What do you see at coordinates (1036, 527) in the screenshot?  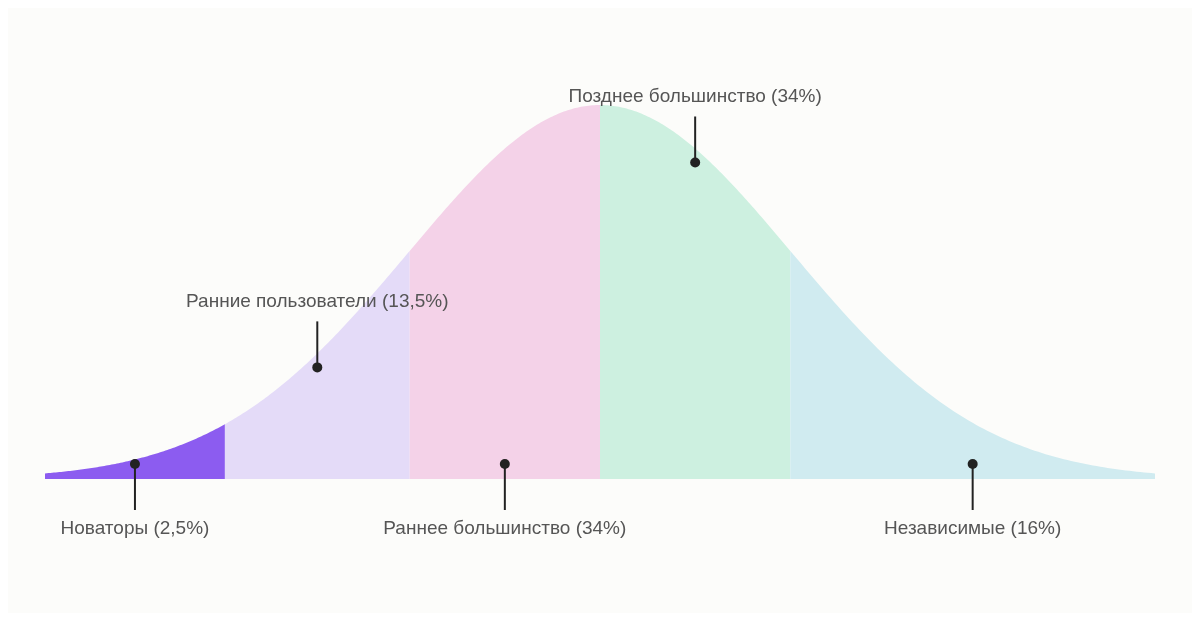 I see `data-label: (16%)` at bounding box center [1036, 527].